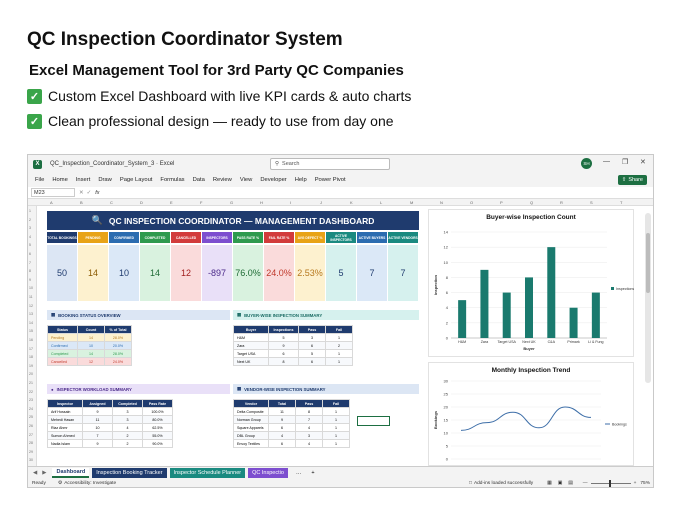  I want to click on enter-icon: ✓, so click(89, 192).